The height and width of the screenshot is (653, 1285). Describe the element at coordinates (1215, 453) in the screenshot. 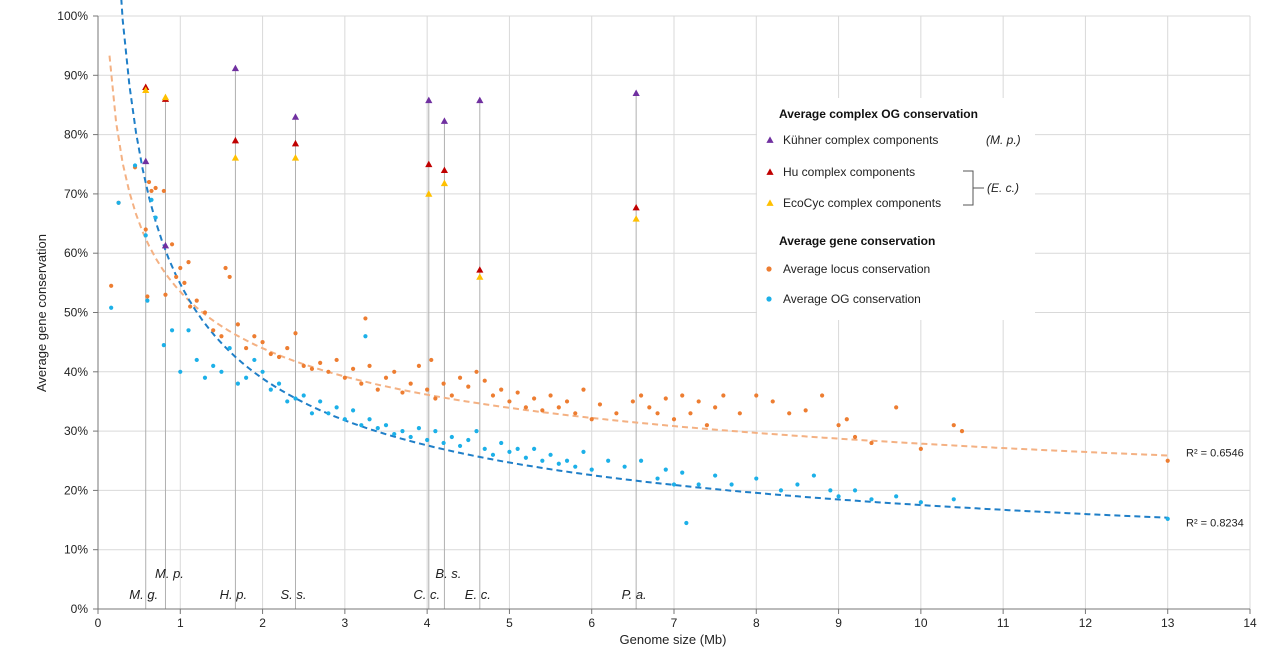

I see `locus-r2-label: R² = 0.6546` at that location.